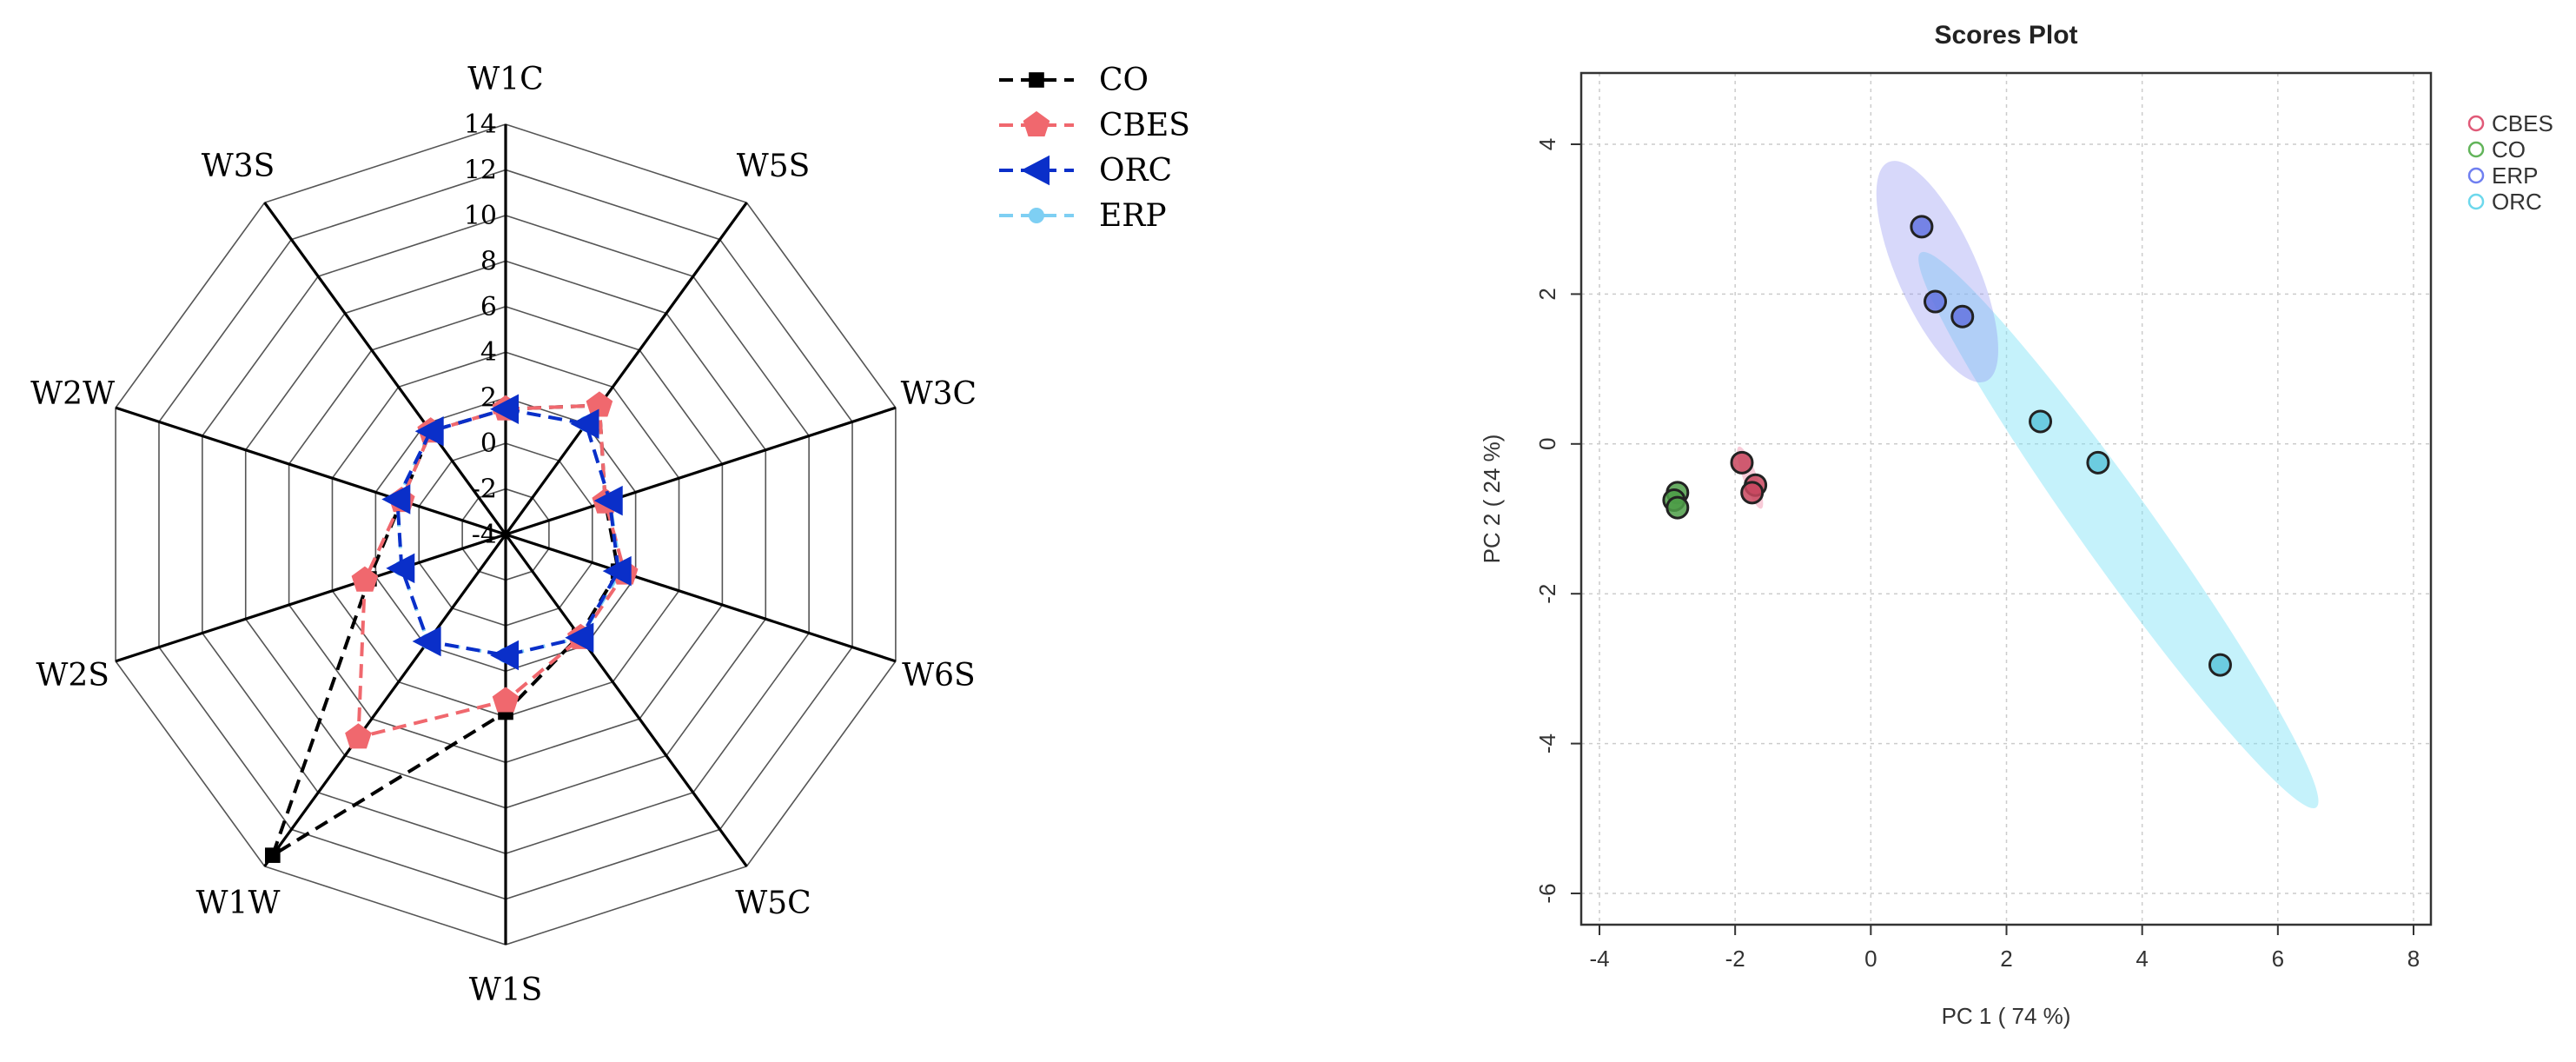 The height and width of the screenshot is (1062, 2576). Describe the element at coordinates (1547, 594) in the screenshot. I see `scores-y-tick-label: -2` at that location.